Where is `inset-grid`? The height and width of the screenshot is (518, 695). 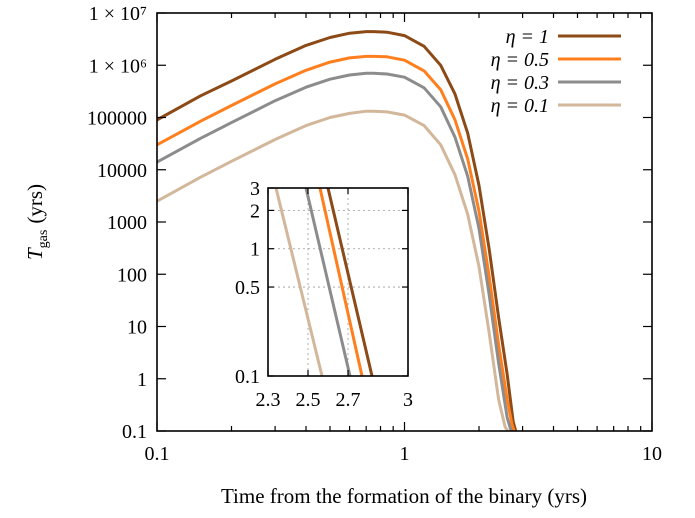 inset-grid is located at coordinates (338, 282).